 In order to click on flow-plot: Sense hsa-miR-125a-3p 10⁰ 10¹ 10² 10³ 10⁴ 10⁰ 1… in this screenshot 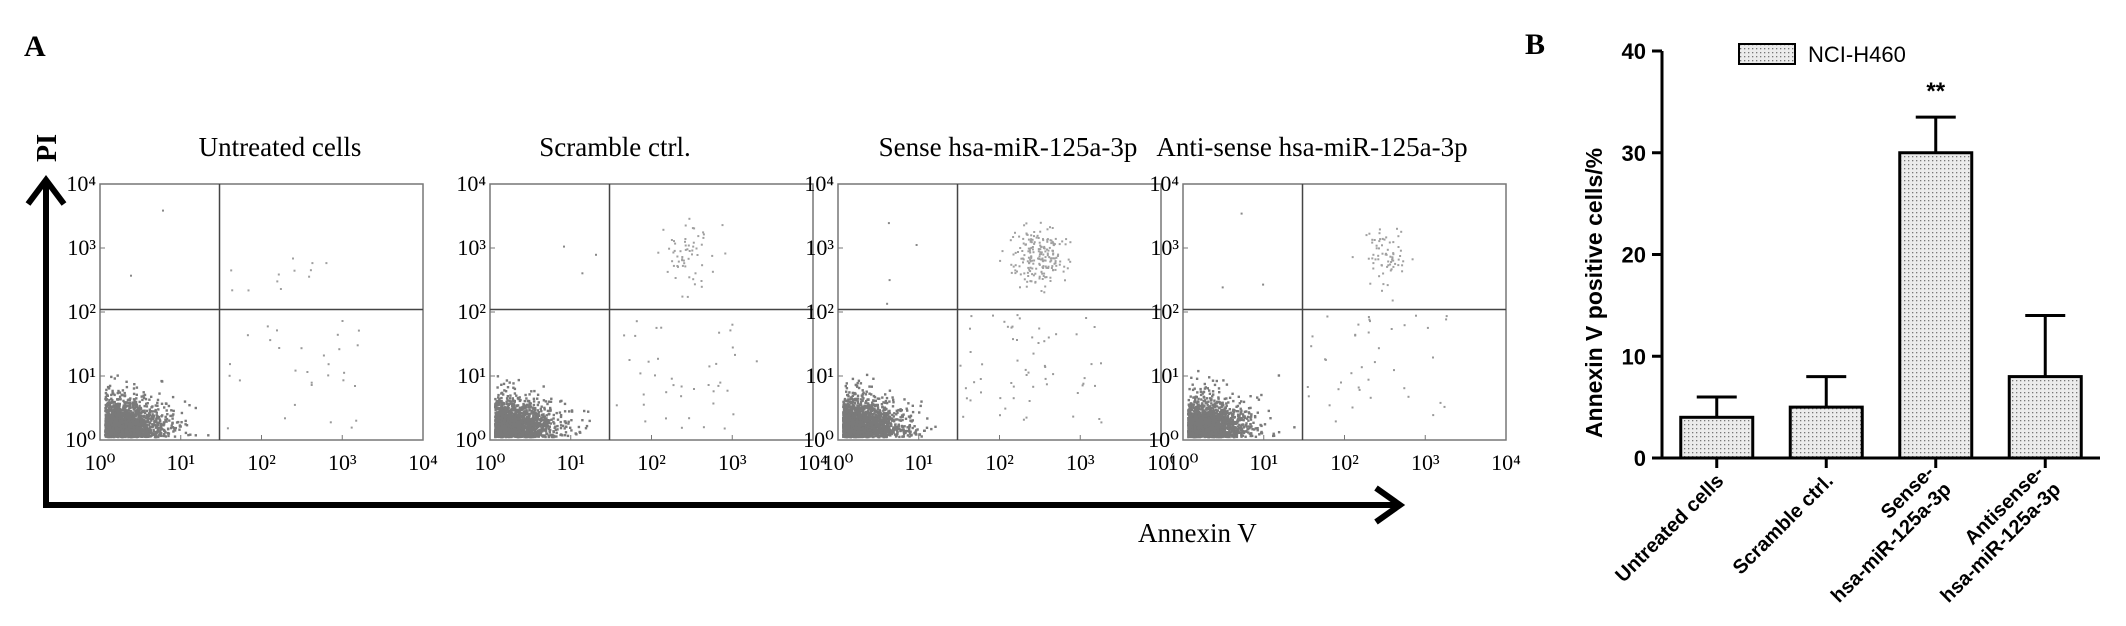, I will do `click(989, 303)`.